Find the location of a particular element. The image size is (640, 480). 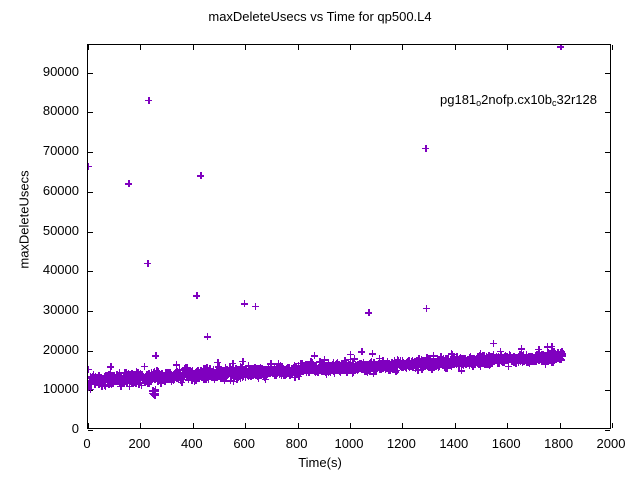

legend-series-name: pg181o2nofp.cx10bc32r128 is located at coordinates (518, 100).